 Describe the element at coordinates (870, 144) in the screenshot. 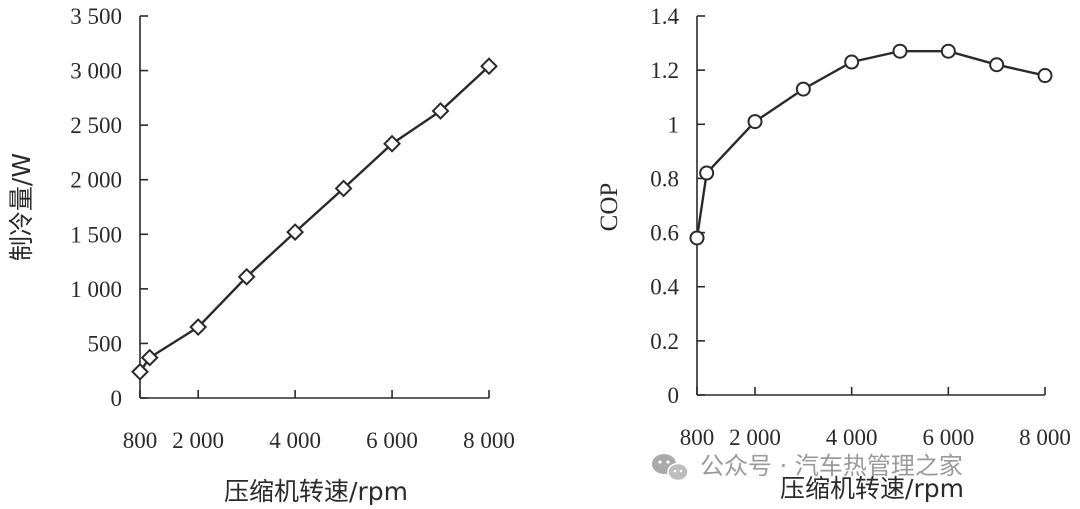

I see `series-line` at that location.